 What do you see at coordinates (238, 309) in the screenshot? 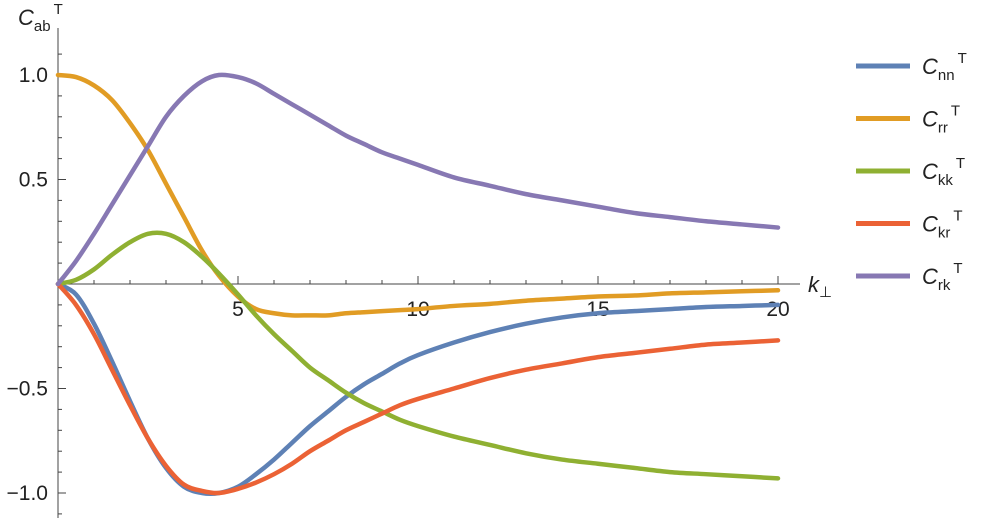
I see `x-tick-label: 5` at bounding box center [238, 309].